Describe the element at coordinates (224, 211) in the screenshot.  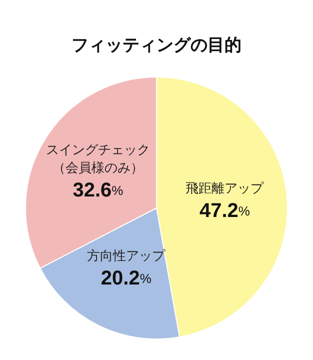
I see `data-label: 47.2%` at that location.